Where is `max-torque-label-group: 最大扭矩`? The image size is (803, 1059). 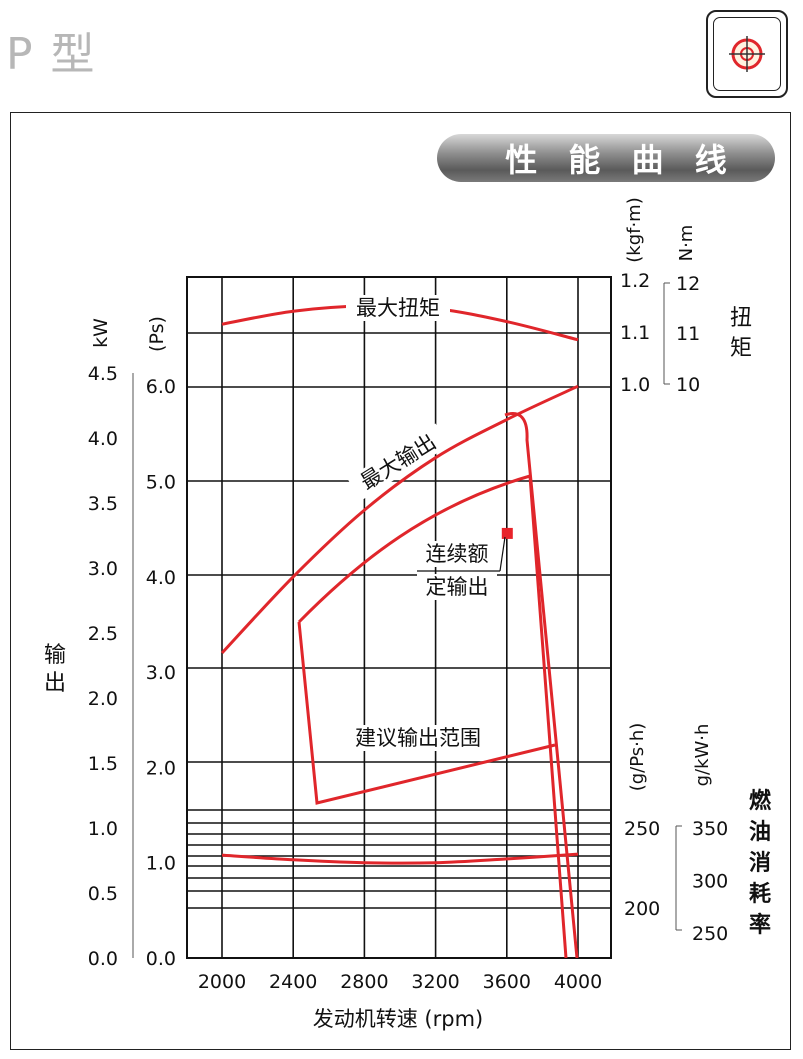 max-torque-label-group: 最大扭矩 is located at coordinates (398, 308).